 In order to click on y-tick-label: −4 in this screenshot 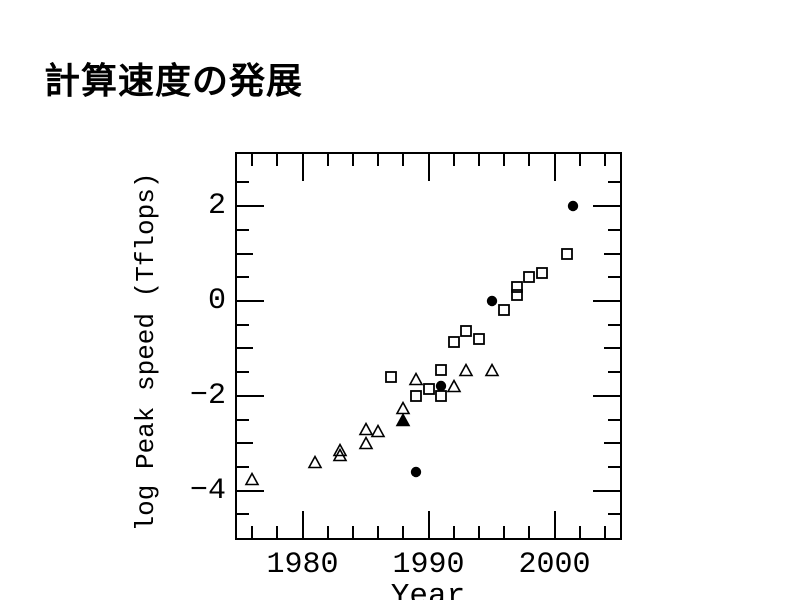, I will do `click(207, 490)`.